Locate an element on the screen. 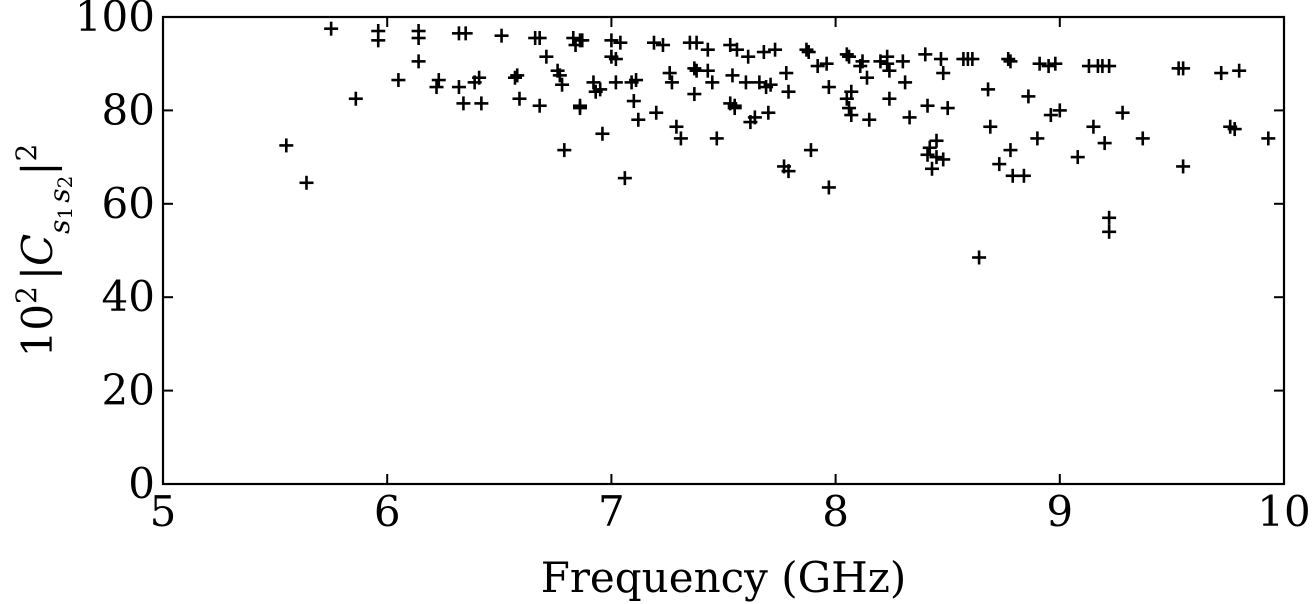 This screenshot has width=1312, height=604. y-tick-label: 0 is located at coordinates (141, 483).